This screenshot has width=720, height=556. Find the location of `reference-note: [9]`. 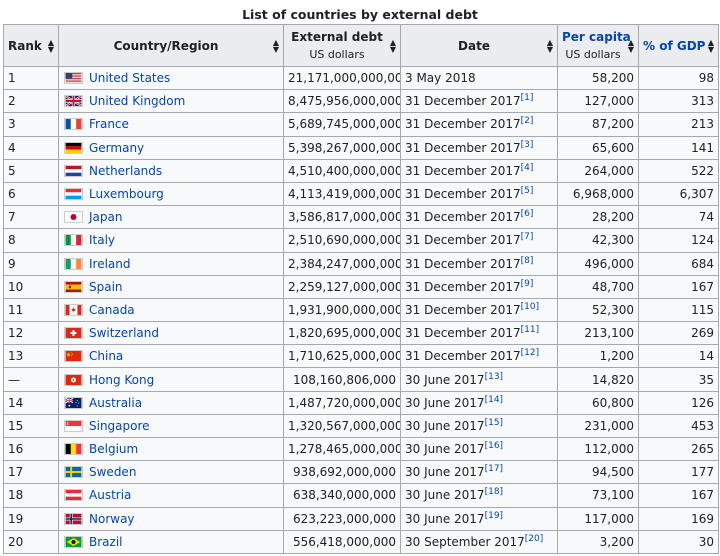

reference-note: [9] is located at coordinates (527, 284).